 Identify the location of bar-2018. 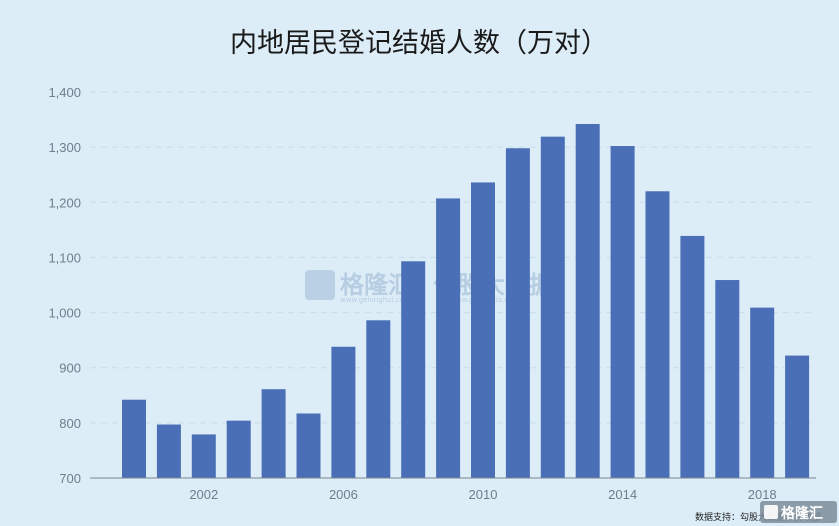
(762, 392).